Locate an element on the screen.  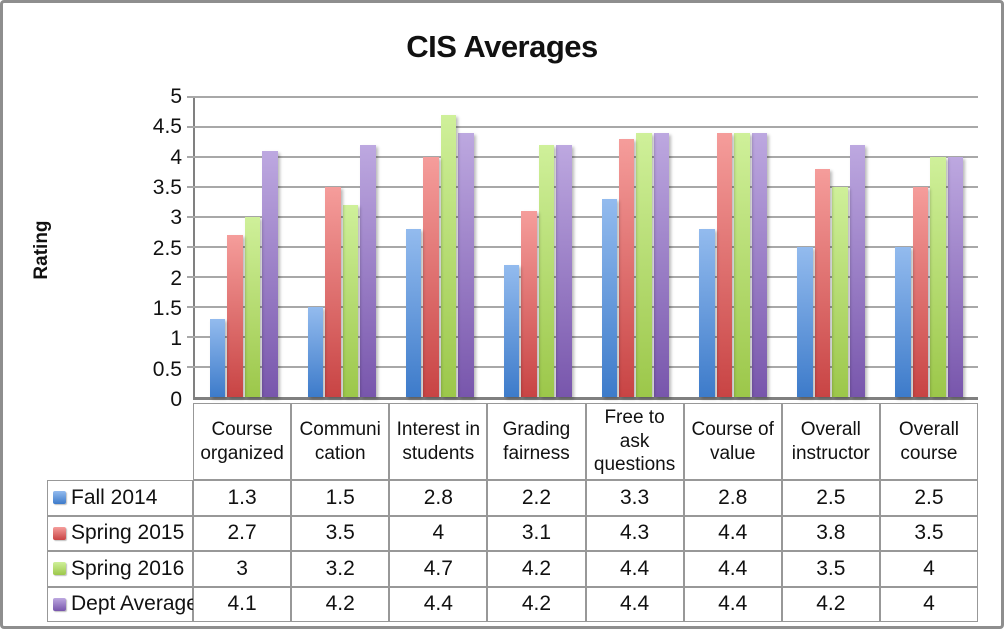
table-header-cell: Overall instructor is located at coordinates (830, 441).